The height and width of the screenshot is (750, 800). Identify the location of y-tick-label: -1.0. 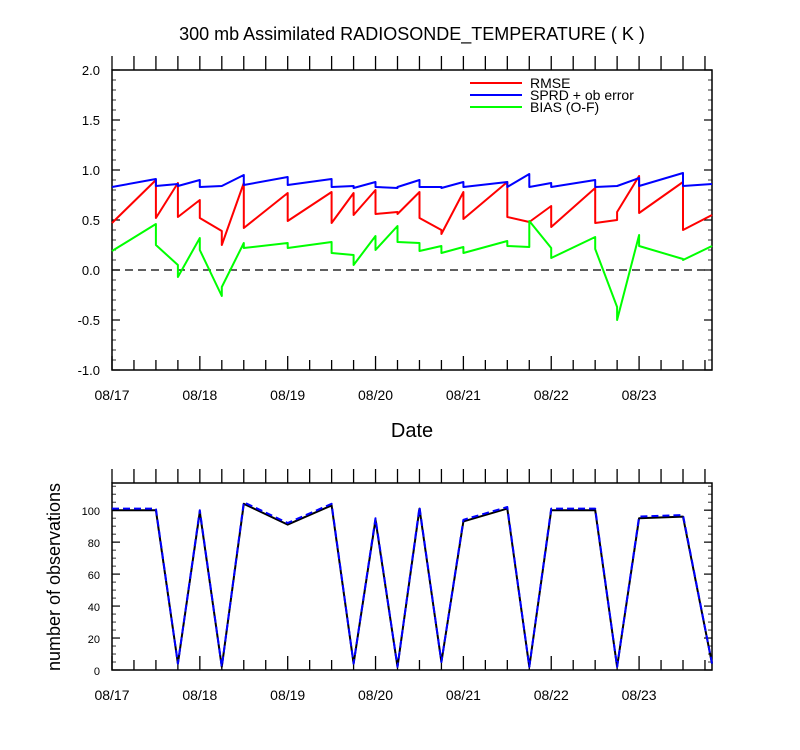
(89, 370).